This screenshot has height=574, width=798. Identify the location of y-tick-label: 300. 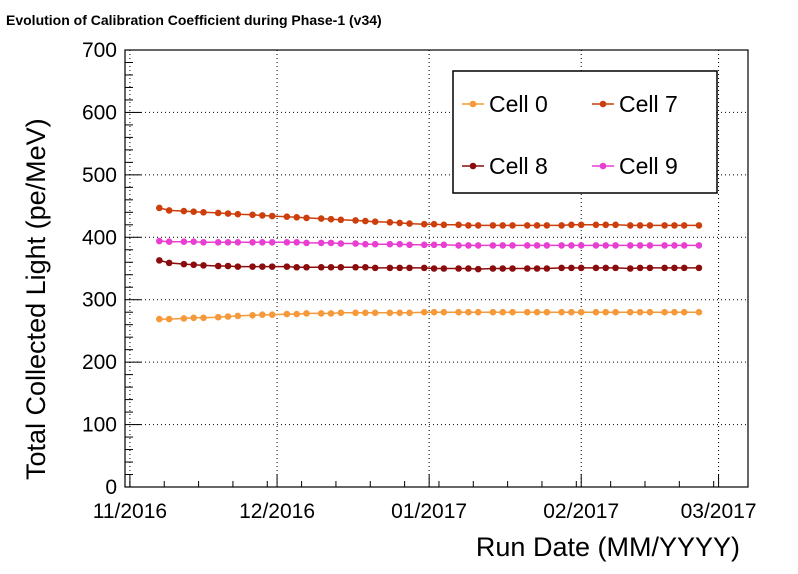
(99, 300).